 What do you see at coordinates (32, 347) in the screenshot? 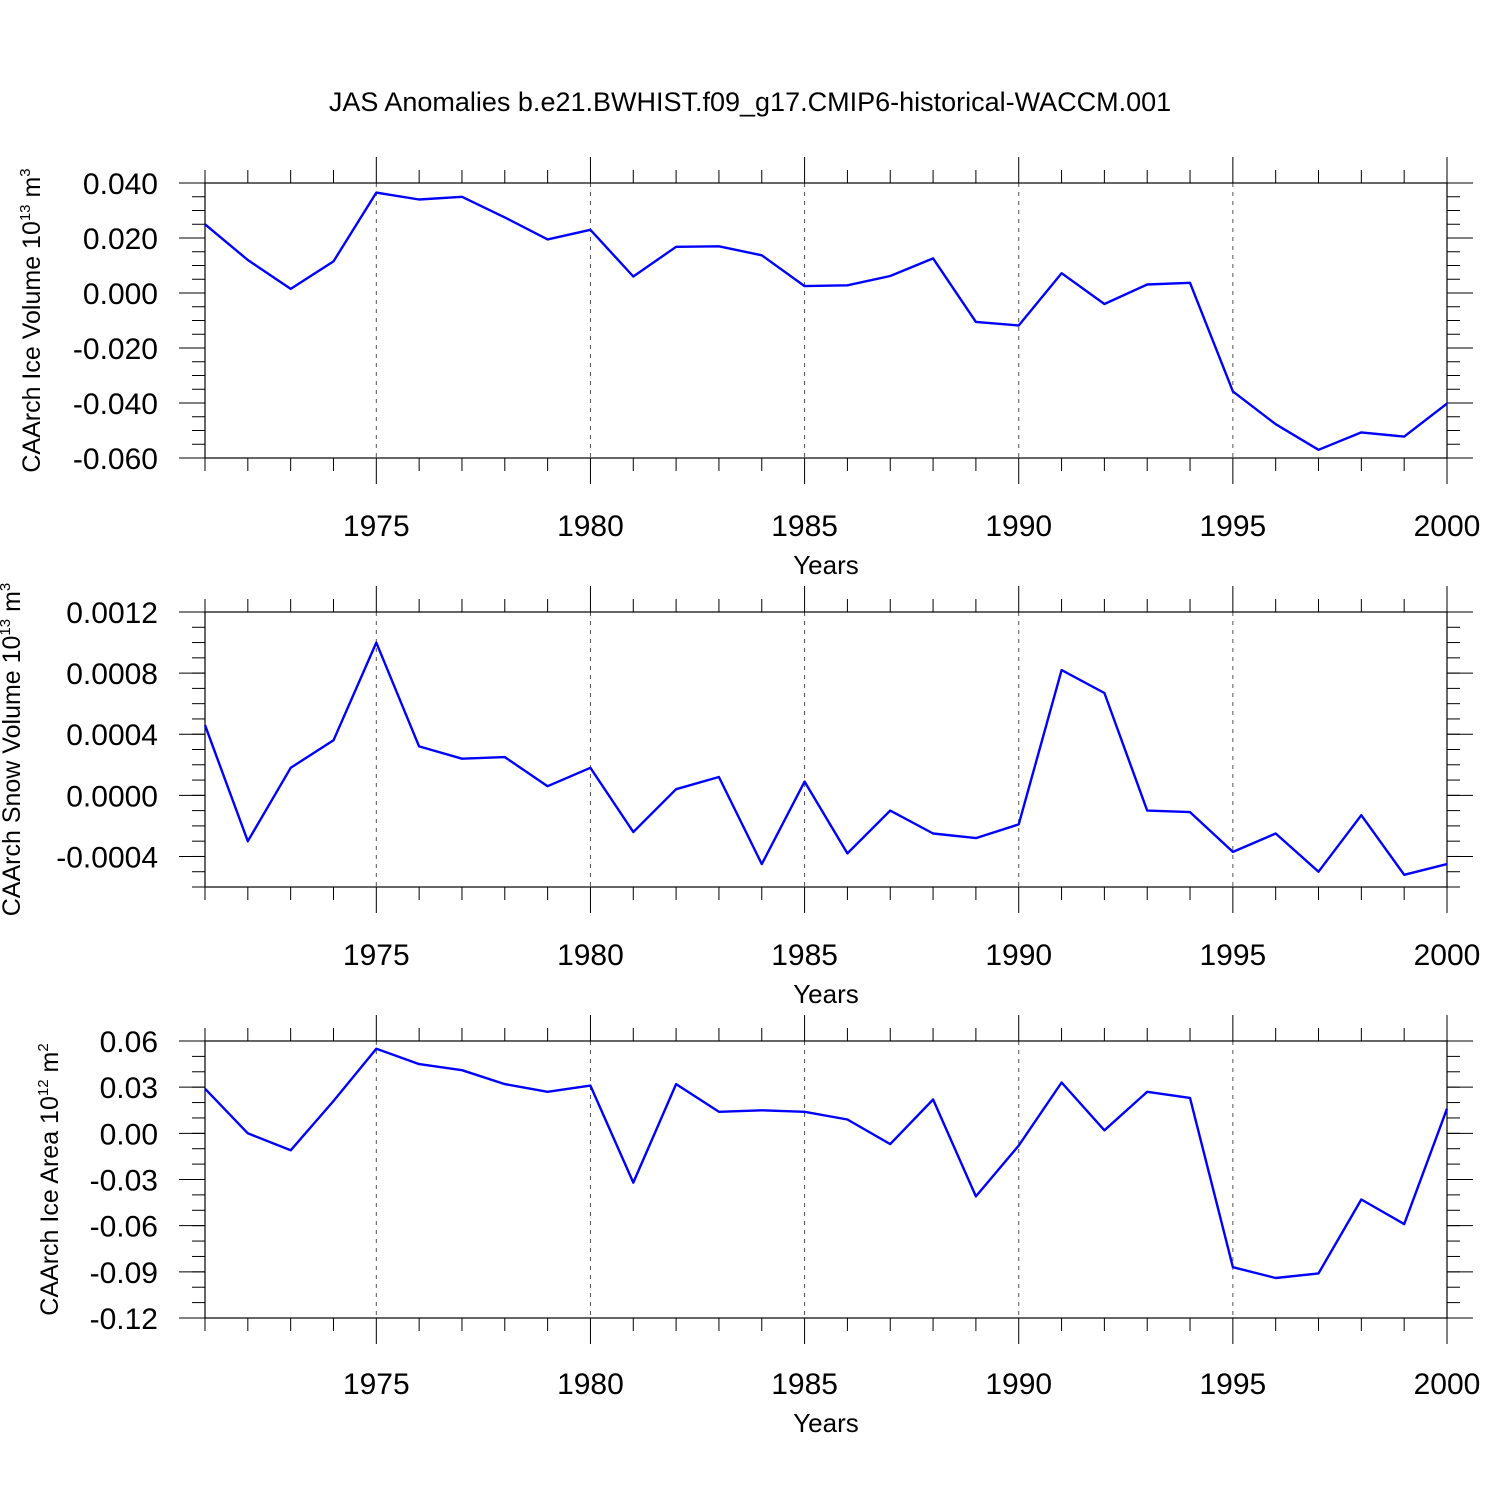
I see `y-axis-title-text: CAArch Ice Volume 10` at bounding box center [32, 347].